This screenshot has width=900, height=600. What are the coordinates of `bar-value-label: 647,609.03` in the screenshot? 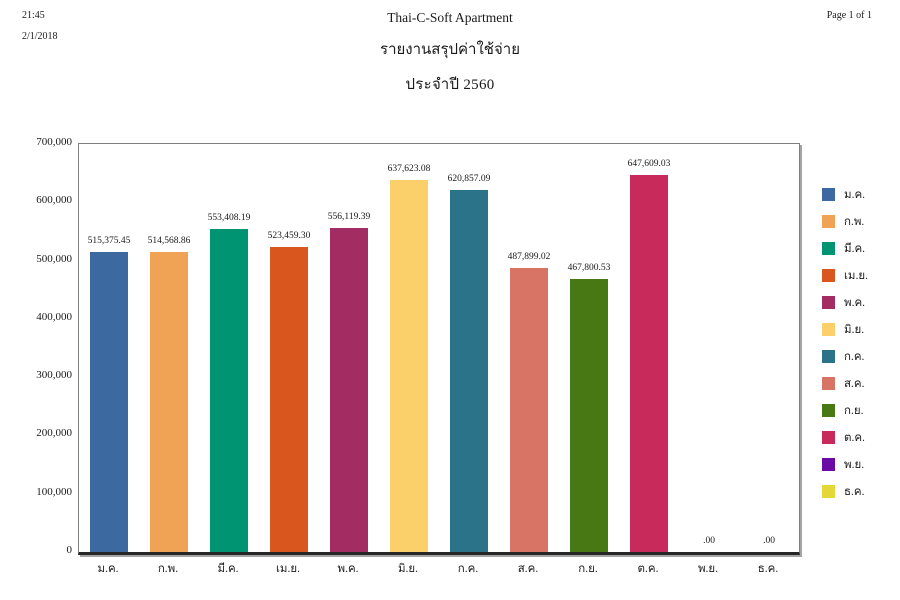 It's located at (649, 163).